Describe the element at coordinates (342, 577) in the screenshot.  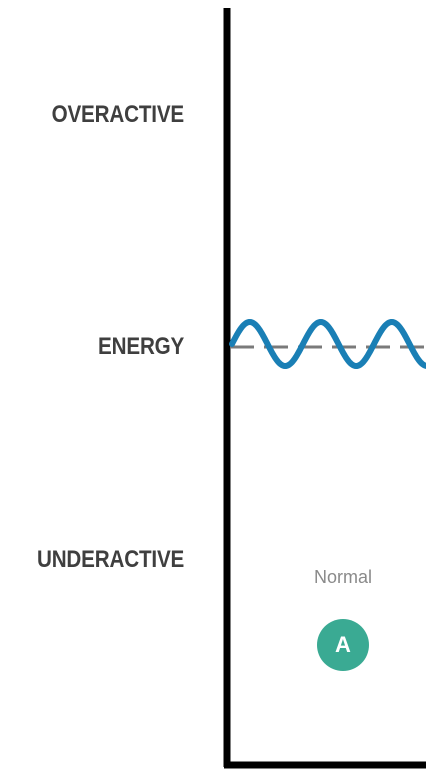
I see `state-label: Normal` at that location.